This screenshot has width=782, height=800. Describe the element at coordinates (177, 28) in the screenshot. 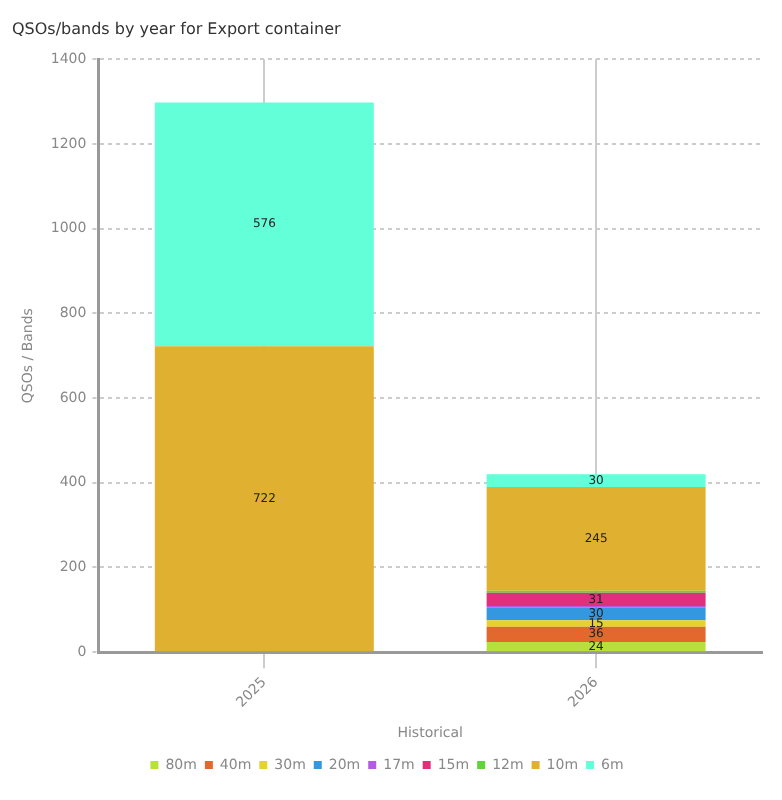

I see `chart-title: QSOs/bands by year for Export container` at that location.